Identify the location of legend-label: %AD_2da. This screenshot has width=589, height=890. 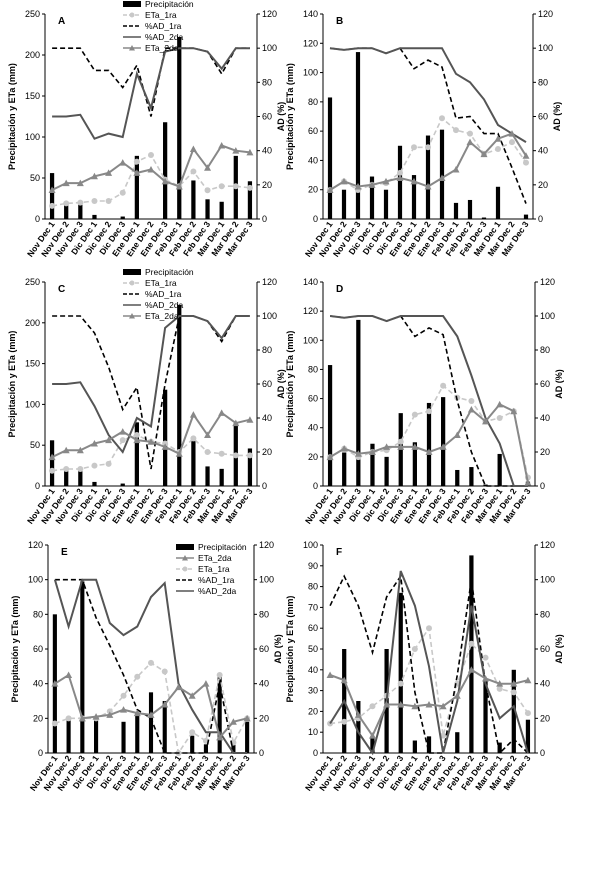
(164, 37).